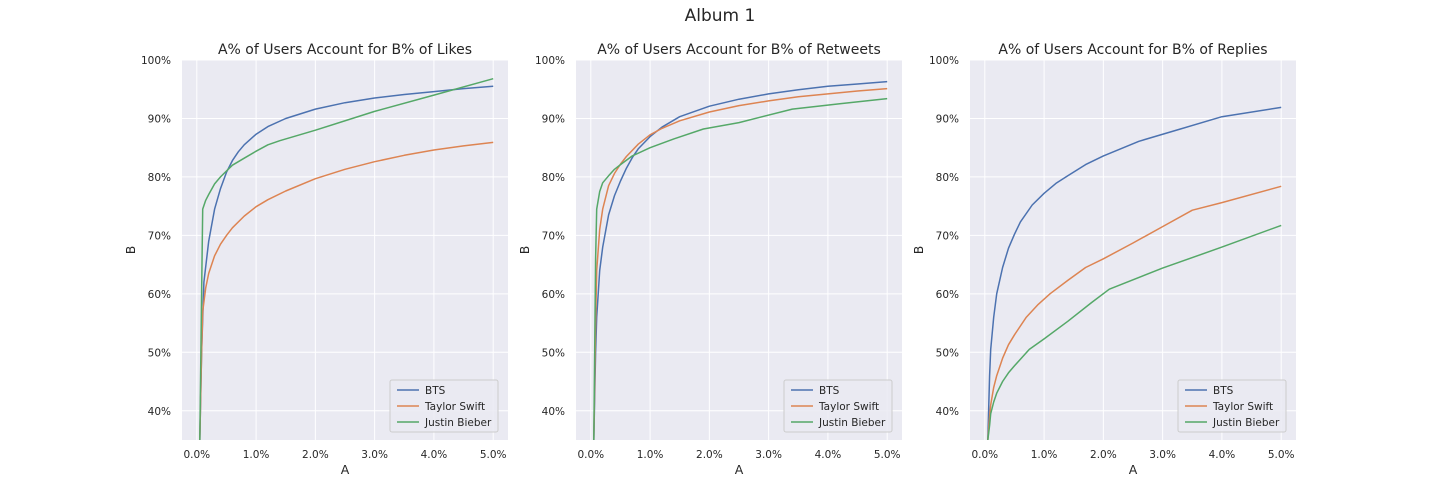 The width and height of the screenshot is (1440, 504). Describe the element at coordinates (1132, 50) in the screenshot. I see `subplot-title: A% of Users Account for B% of Replies` at that location.